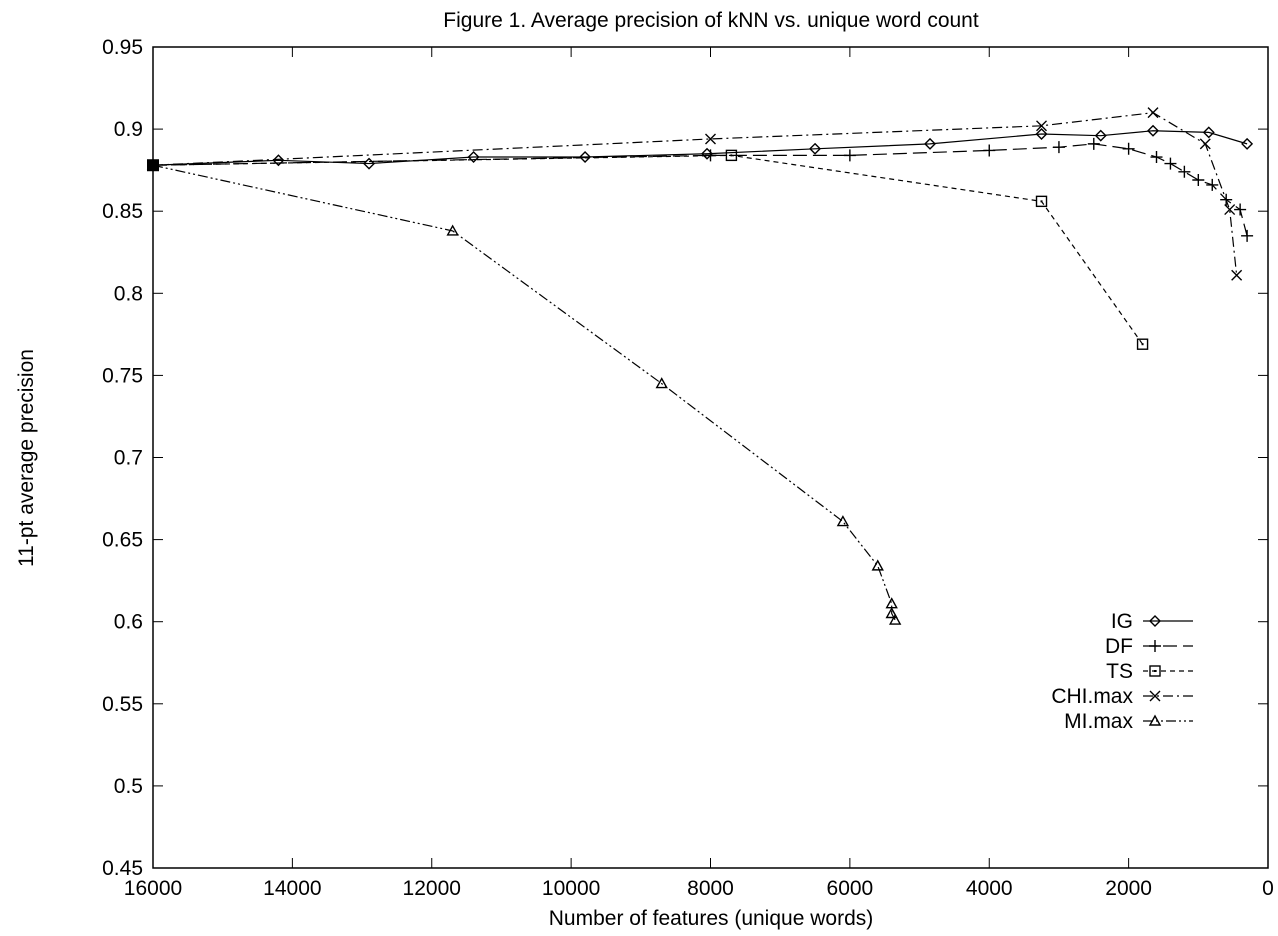  What do you see at coordinates (128, 786) in the screenshot?
I see `y-tick-label: 0.5` at bounding box center [128, 786].